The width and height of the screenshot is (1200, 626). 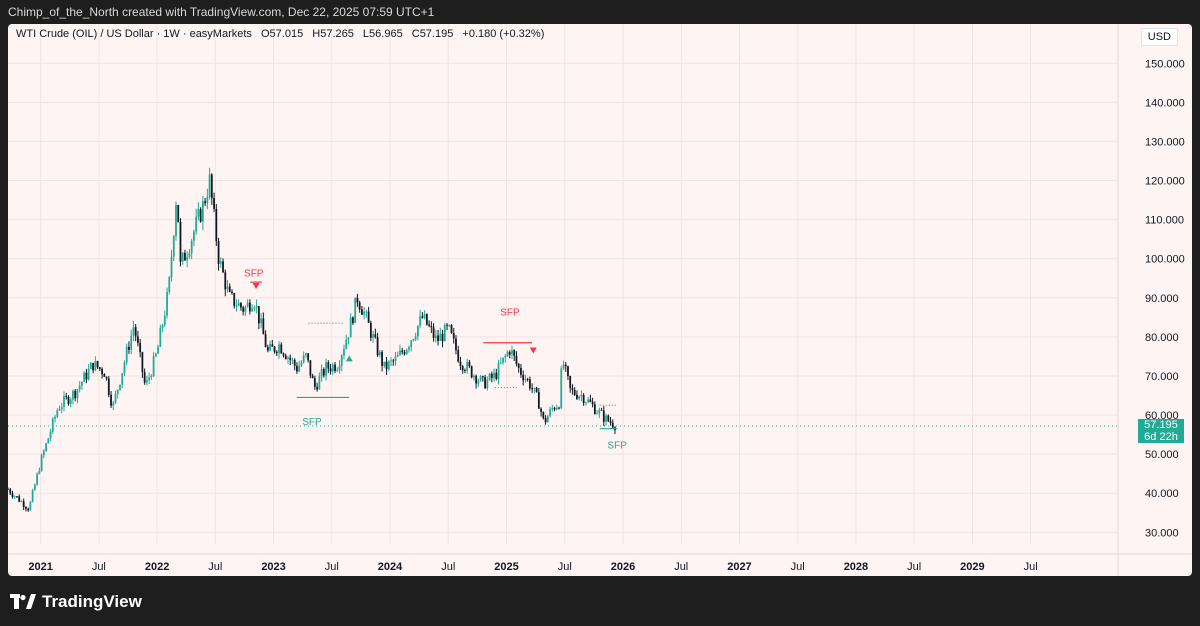 What do you see at coordinates (1162, 494) in the screenshot?
I see `y-tick-label: 40.000` at bounding box center [1162, 494].